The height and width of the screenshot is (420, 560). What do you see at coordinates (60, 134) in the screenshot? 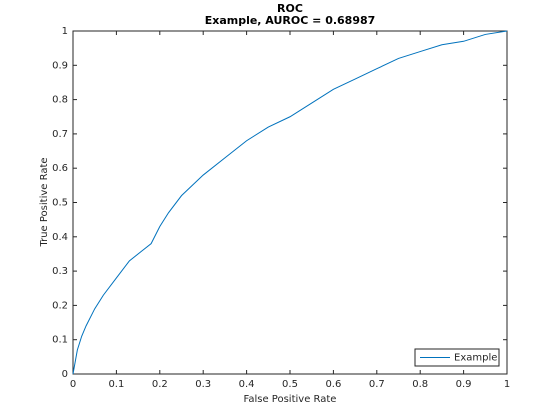
I see `y-tick-label: 0.7` at bounding box center [60, 134].